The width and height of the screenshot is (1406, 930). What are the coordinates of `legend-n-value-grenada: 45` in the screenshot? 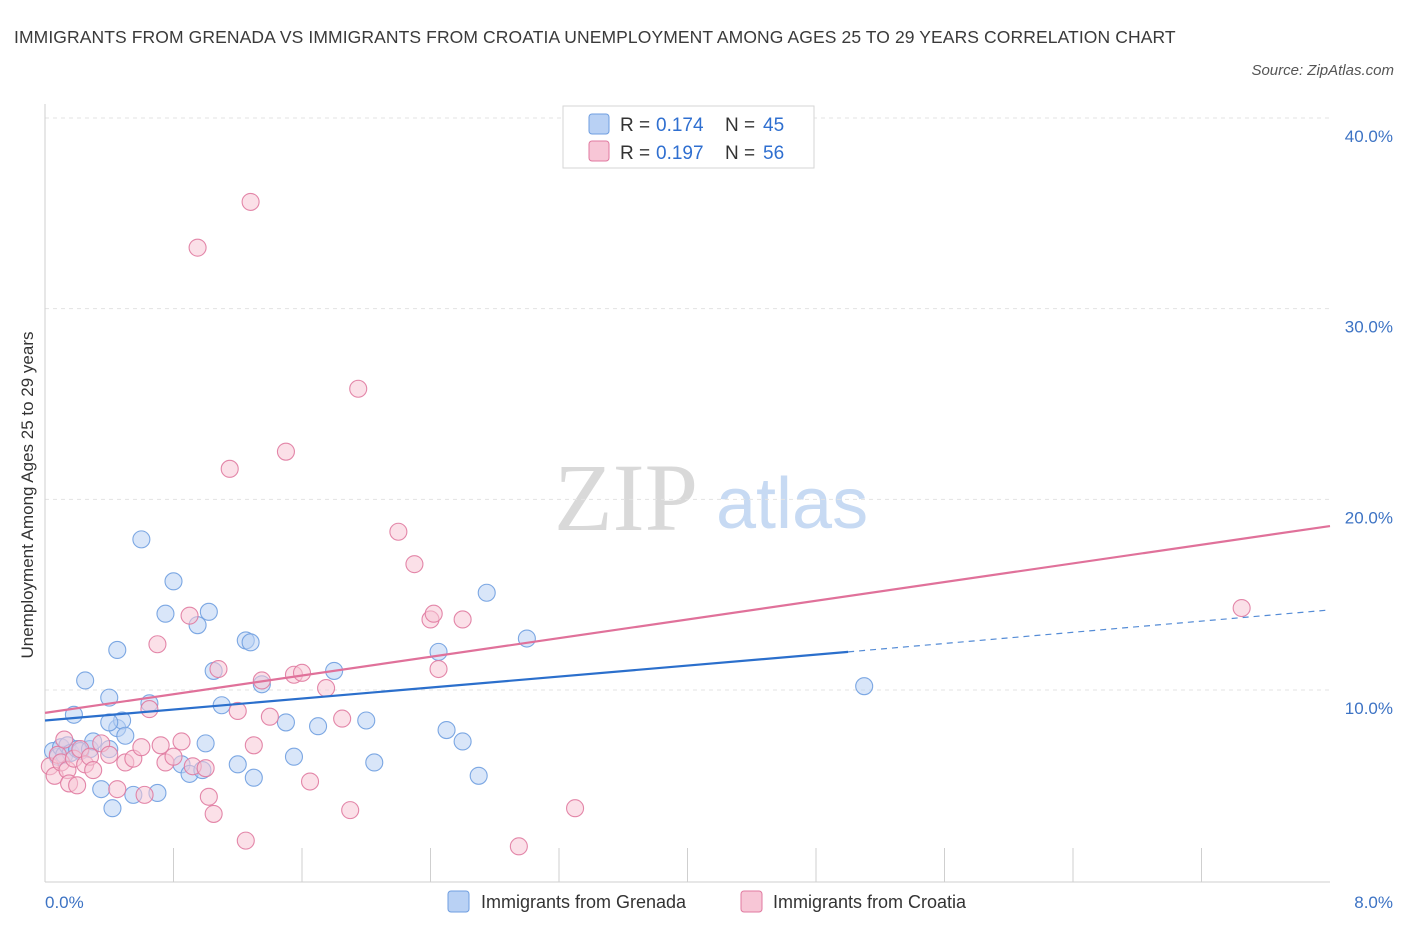 It's located at (773, 125).